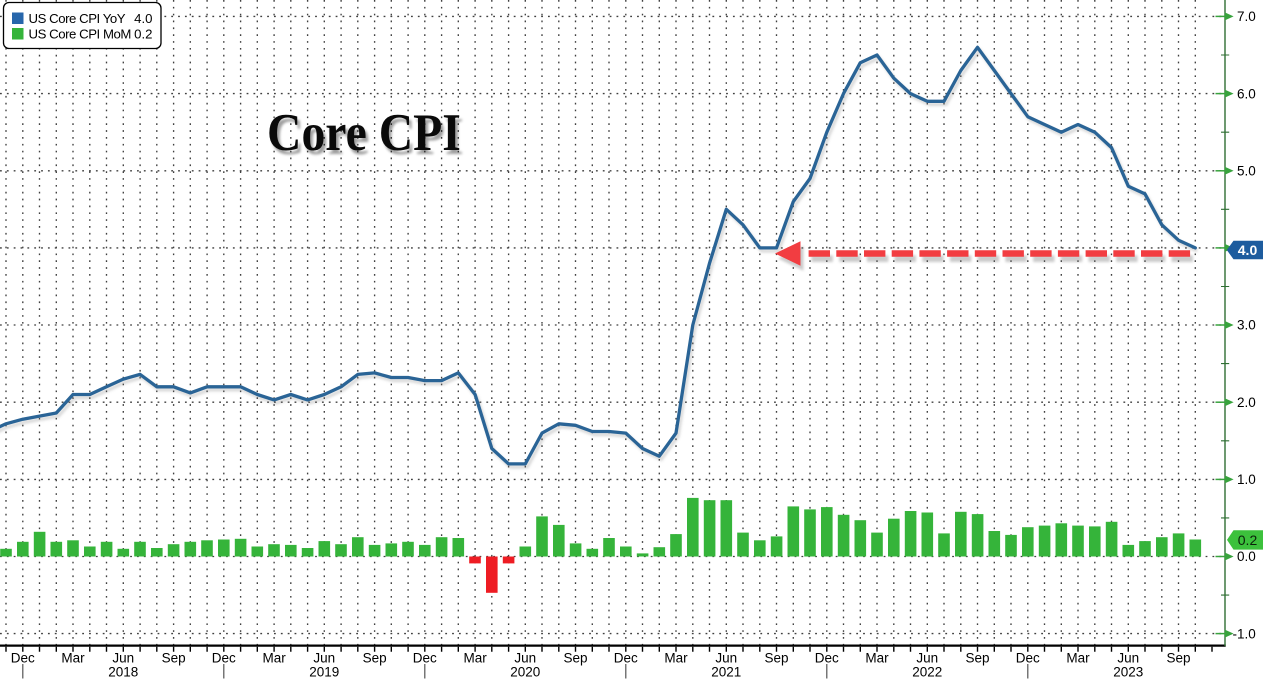 This screenshot has width=1263, height=679. Describe the element at coordinates (324, 672) in the screenshot. I see `svg-text: 2019` at that location.